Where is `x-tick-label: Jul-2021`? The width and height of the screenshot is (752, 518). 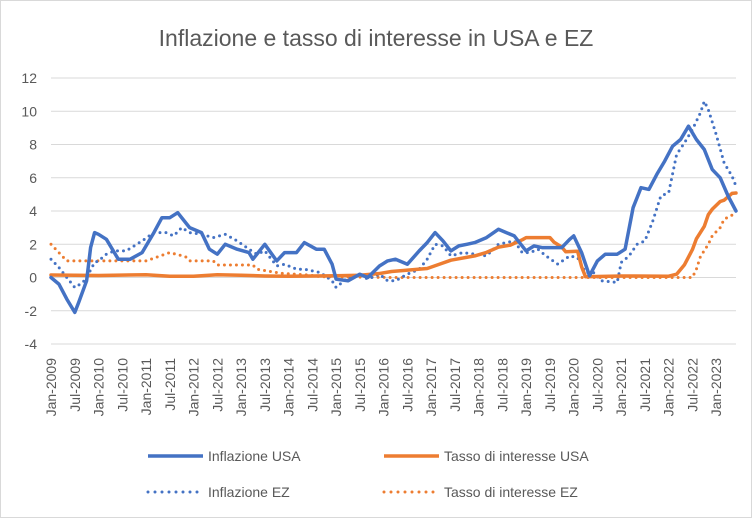 x-tick-label: Jul-2021 is located at coordinates (645, 385).